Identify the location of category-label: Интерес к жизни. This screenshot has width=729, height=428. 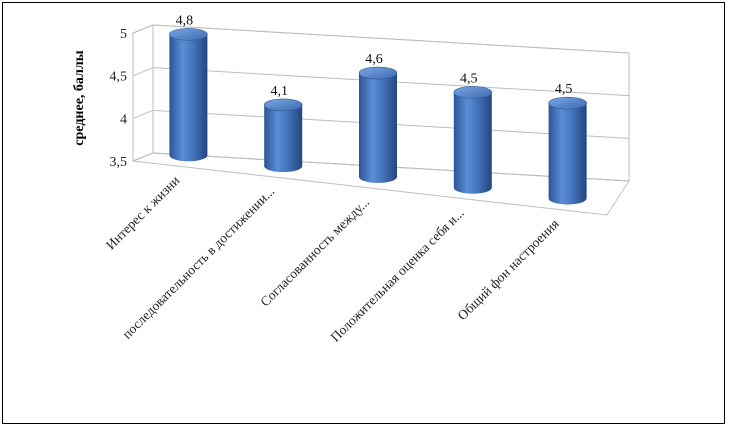
(143, 213).